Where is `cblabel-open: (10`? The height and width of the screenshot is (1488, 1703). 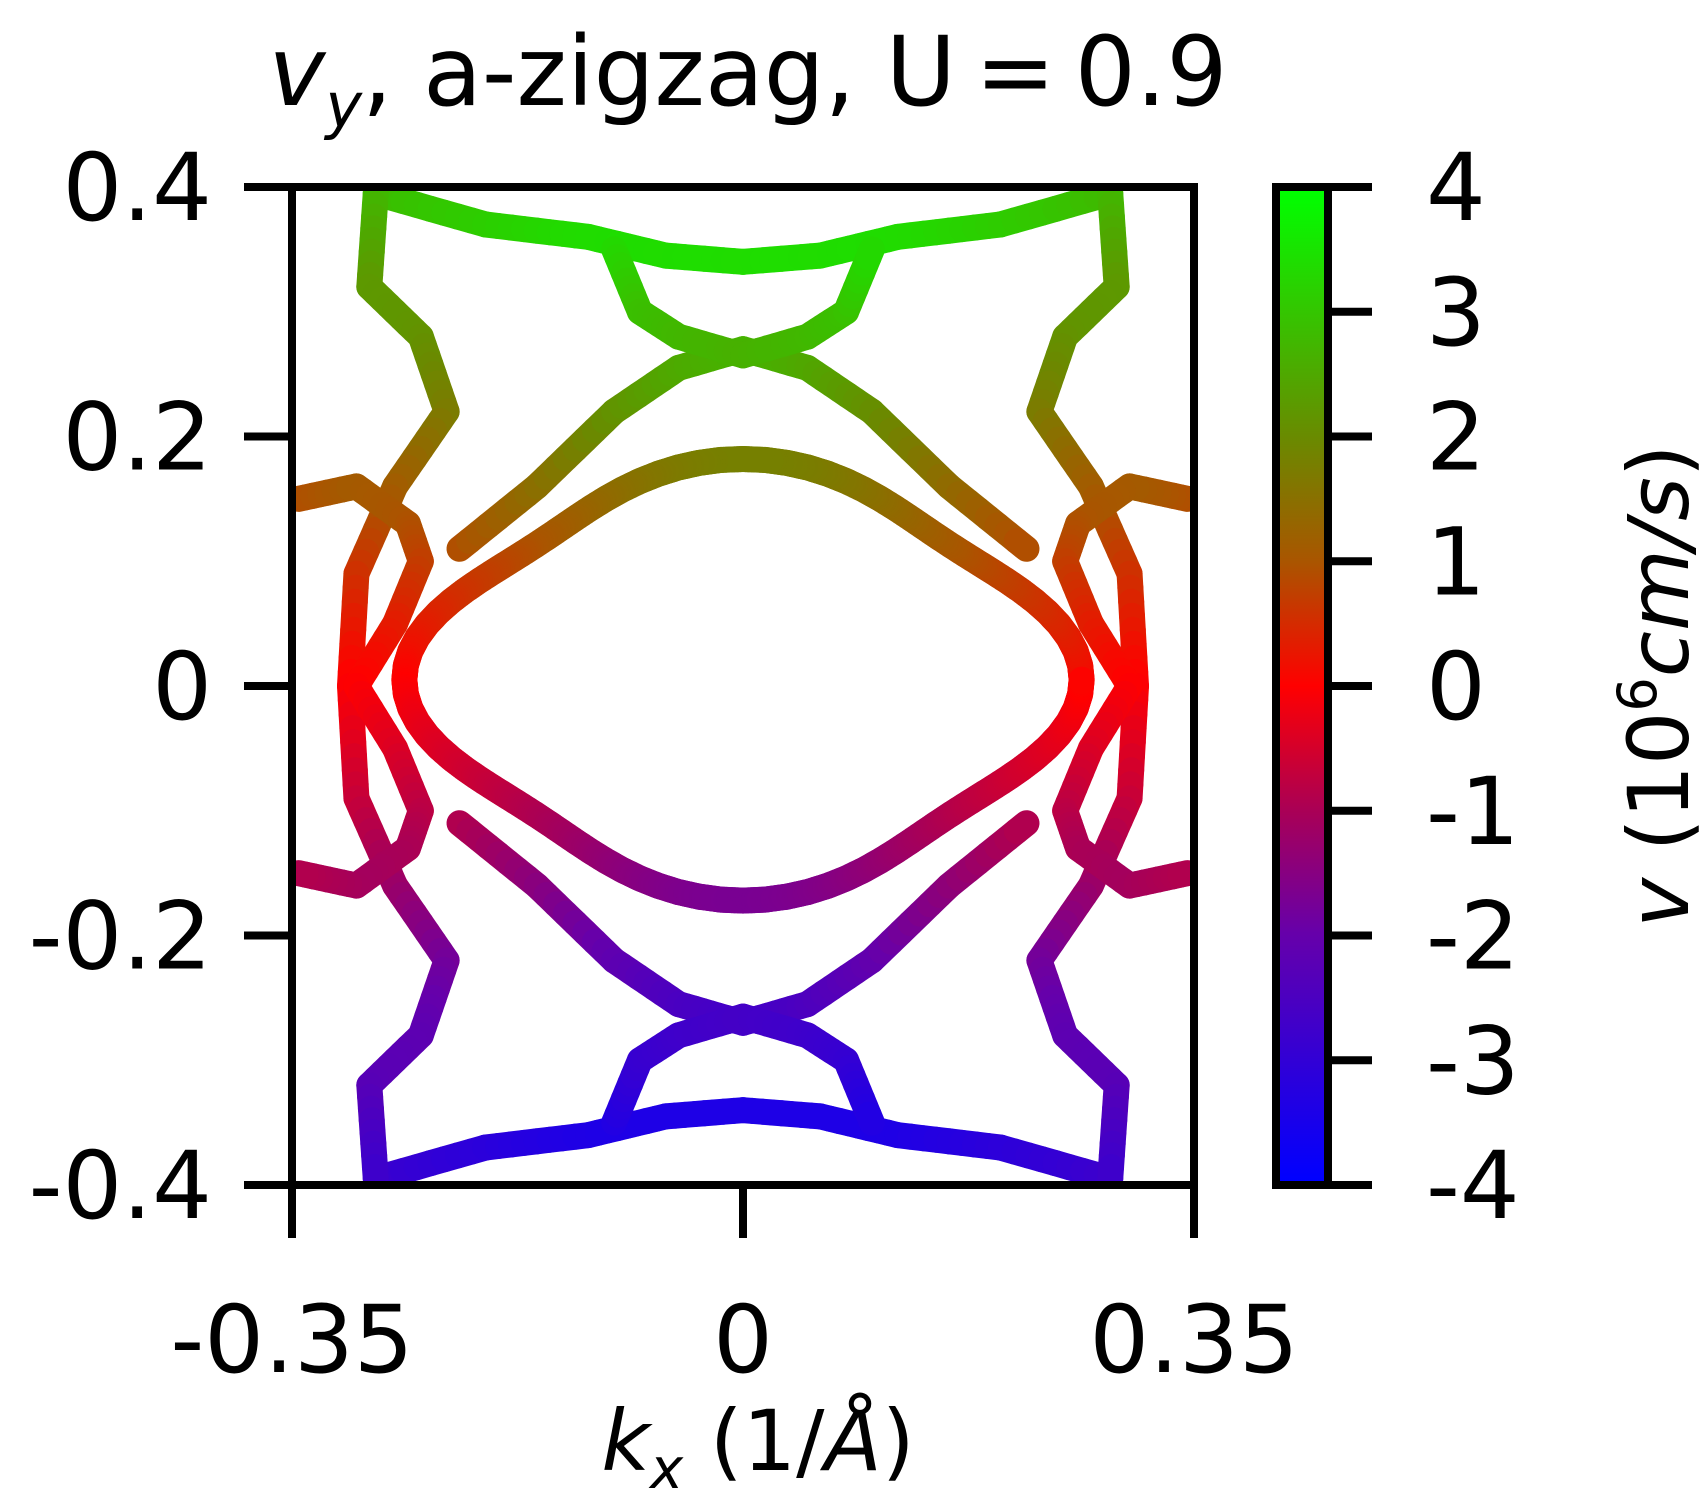 cblabel-open: (10 is located at coordinates (1656, 795).